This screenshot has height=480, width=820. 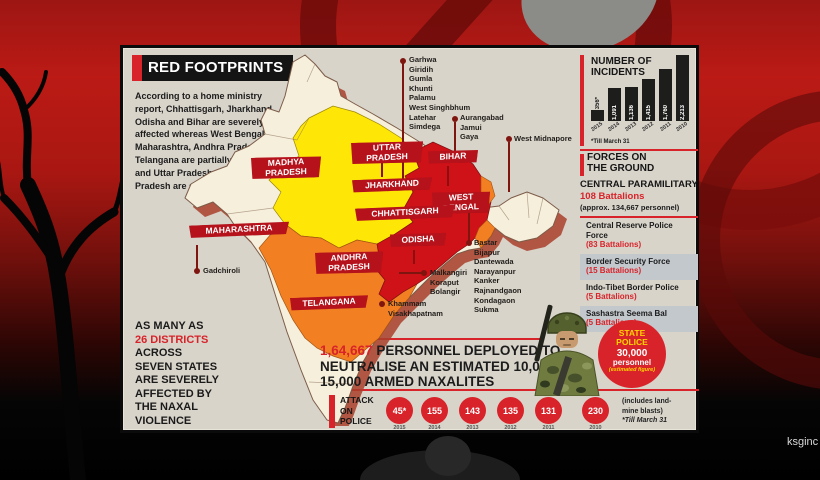 I want to click on header-bar: RED FOOTPRINTS, so click(x=213, y=68).